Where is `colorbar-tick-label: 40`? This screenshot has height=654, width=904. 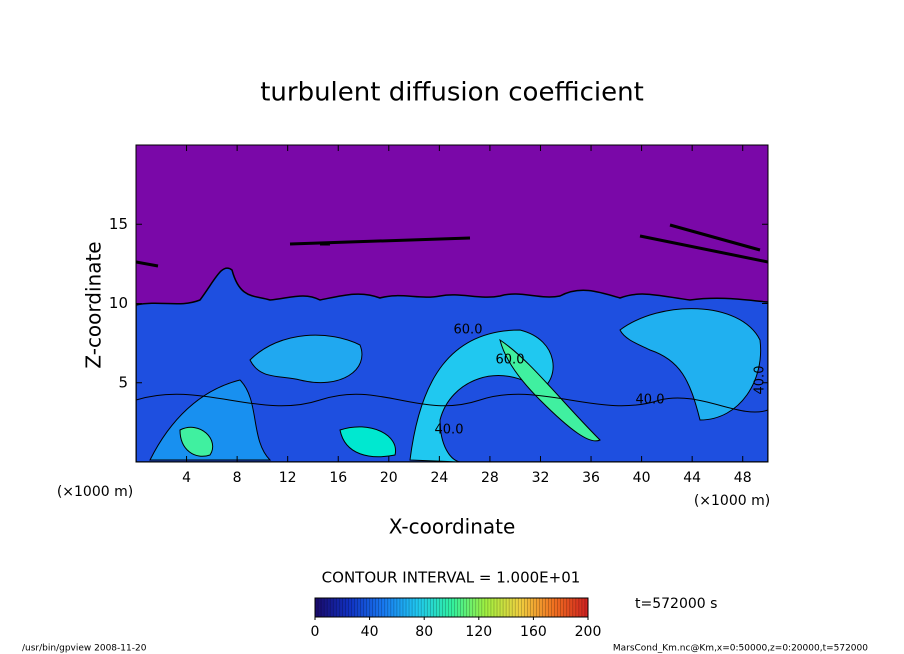 colorbar-tick-label: 40 is located at coordinates (370, 632).